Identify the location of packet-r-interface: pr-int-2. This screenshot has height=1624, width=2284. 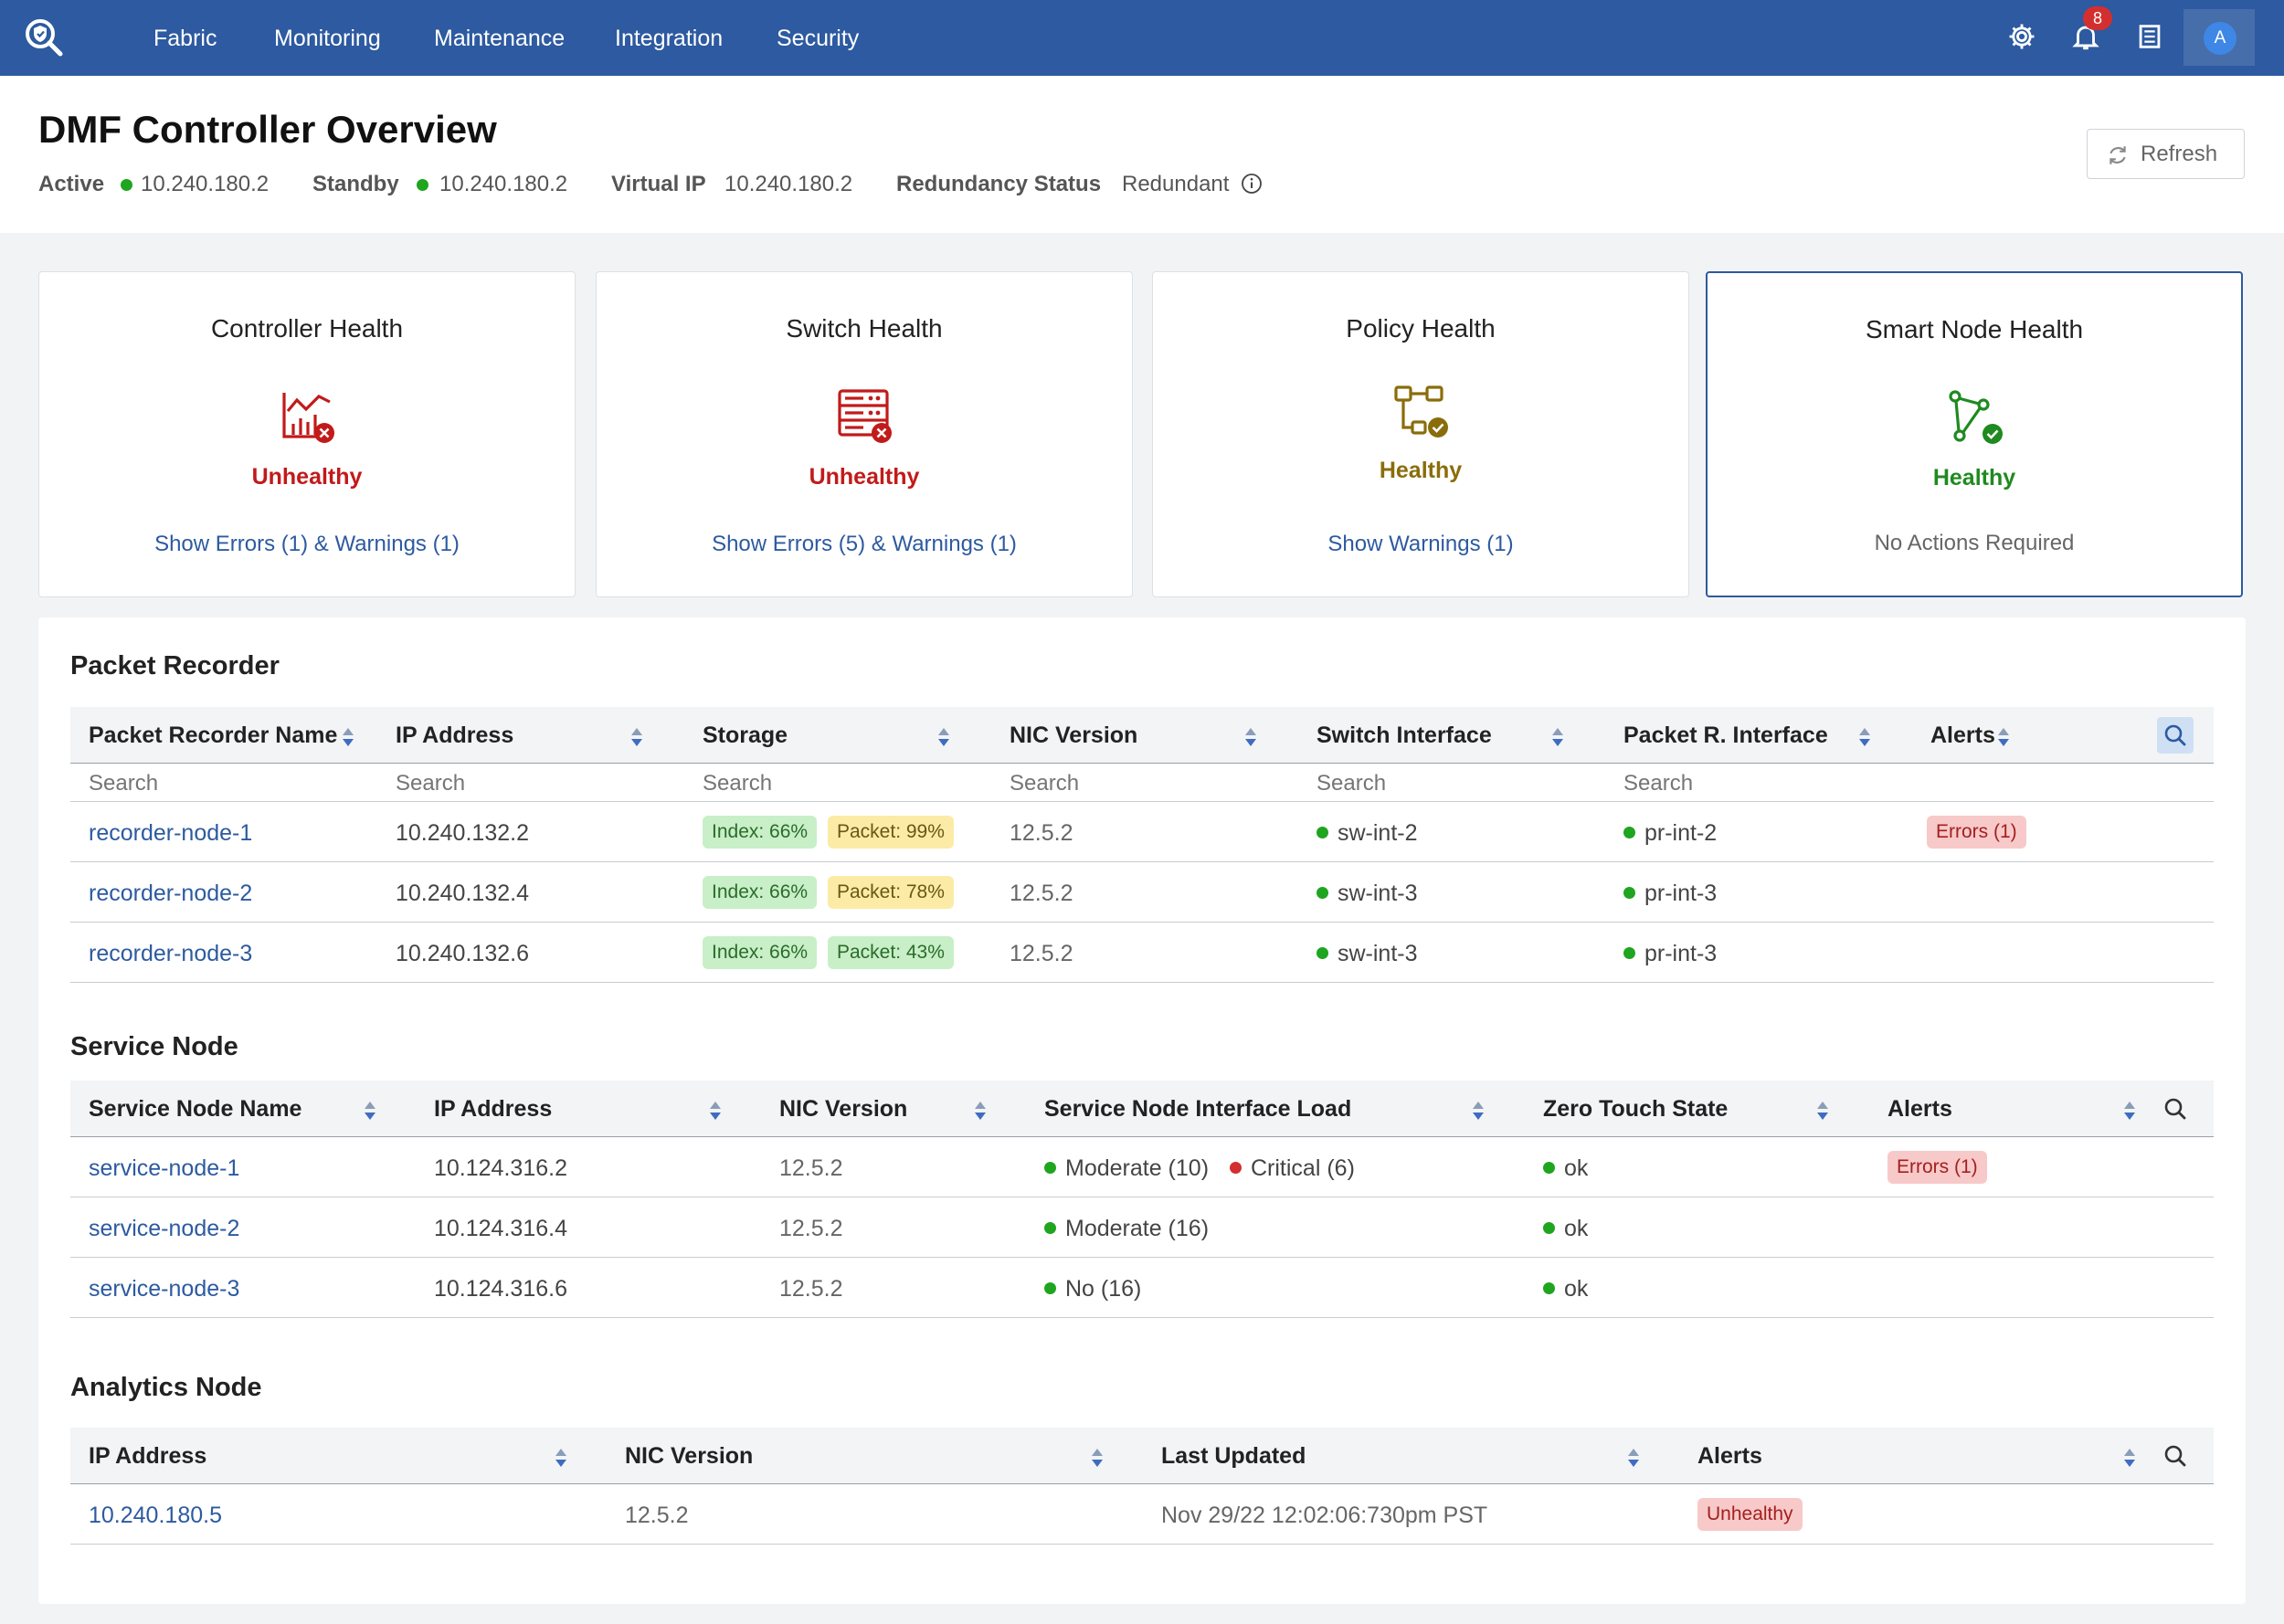
(1670, 833).